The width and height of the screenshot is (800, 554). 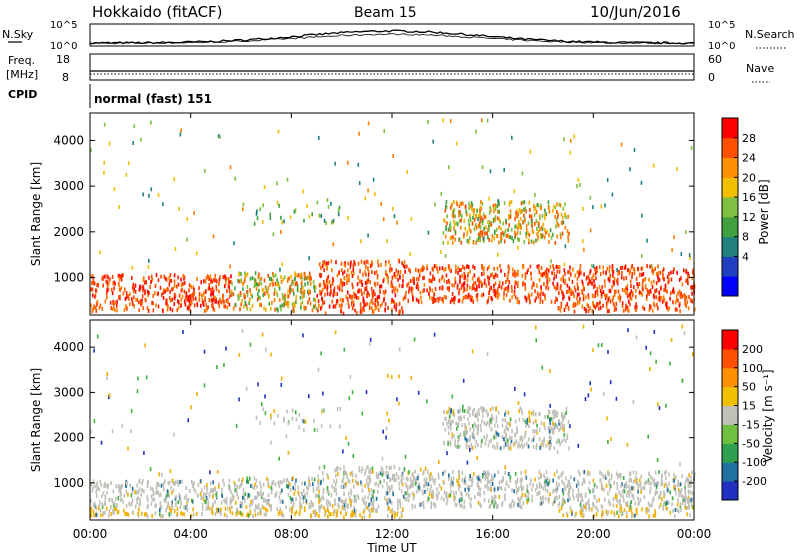 What do you see at coordinates (751, 424) in the screenshot?
I see `colorbar-tick-label: -15` at bounding box center [751, 424].